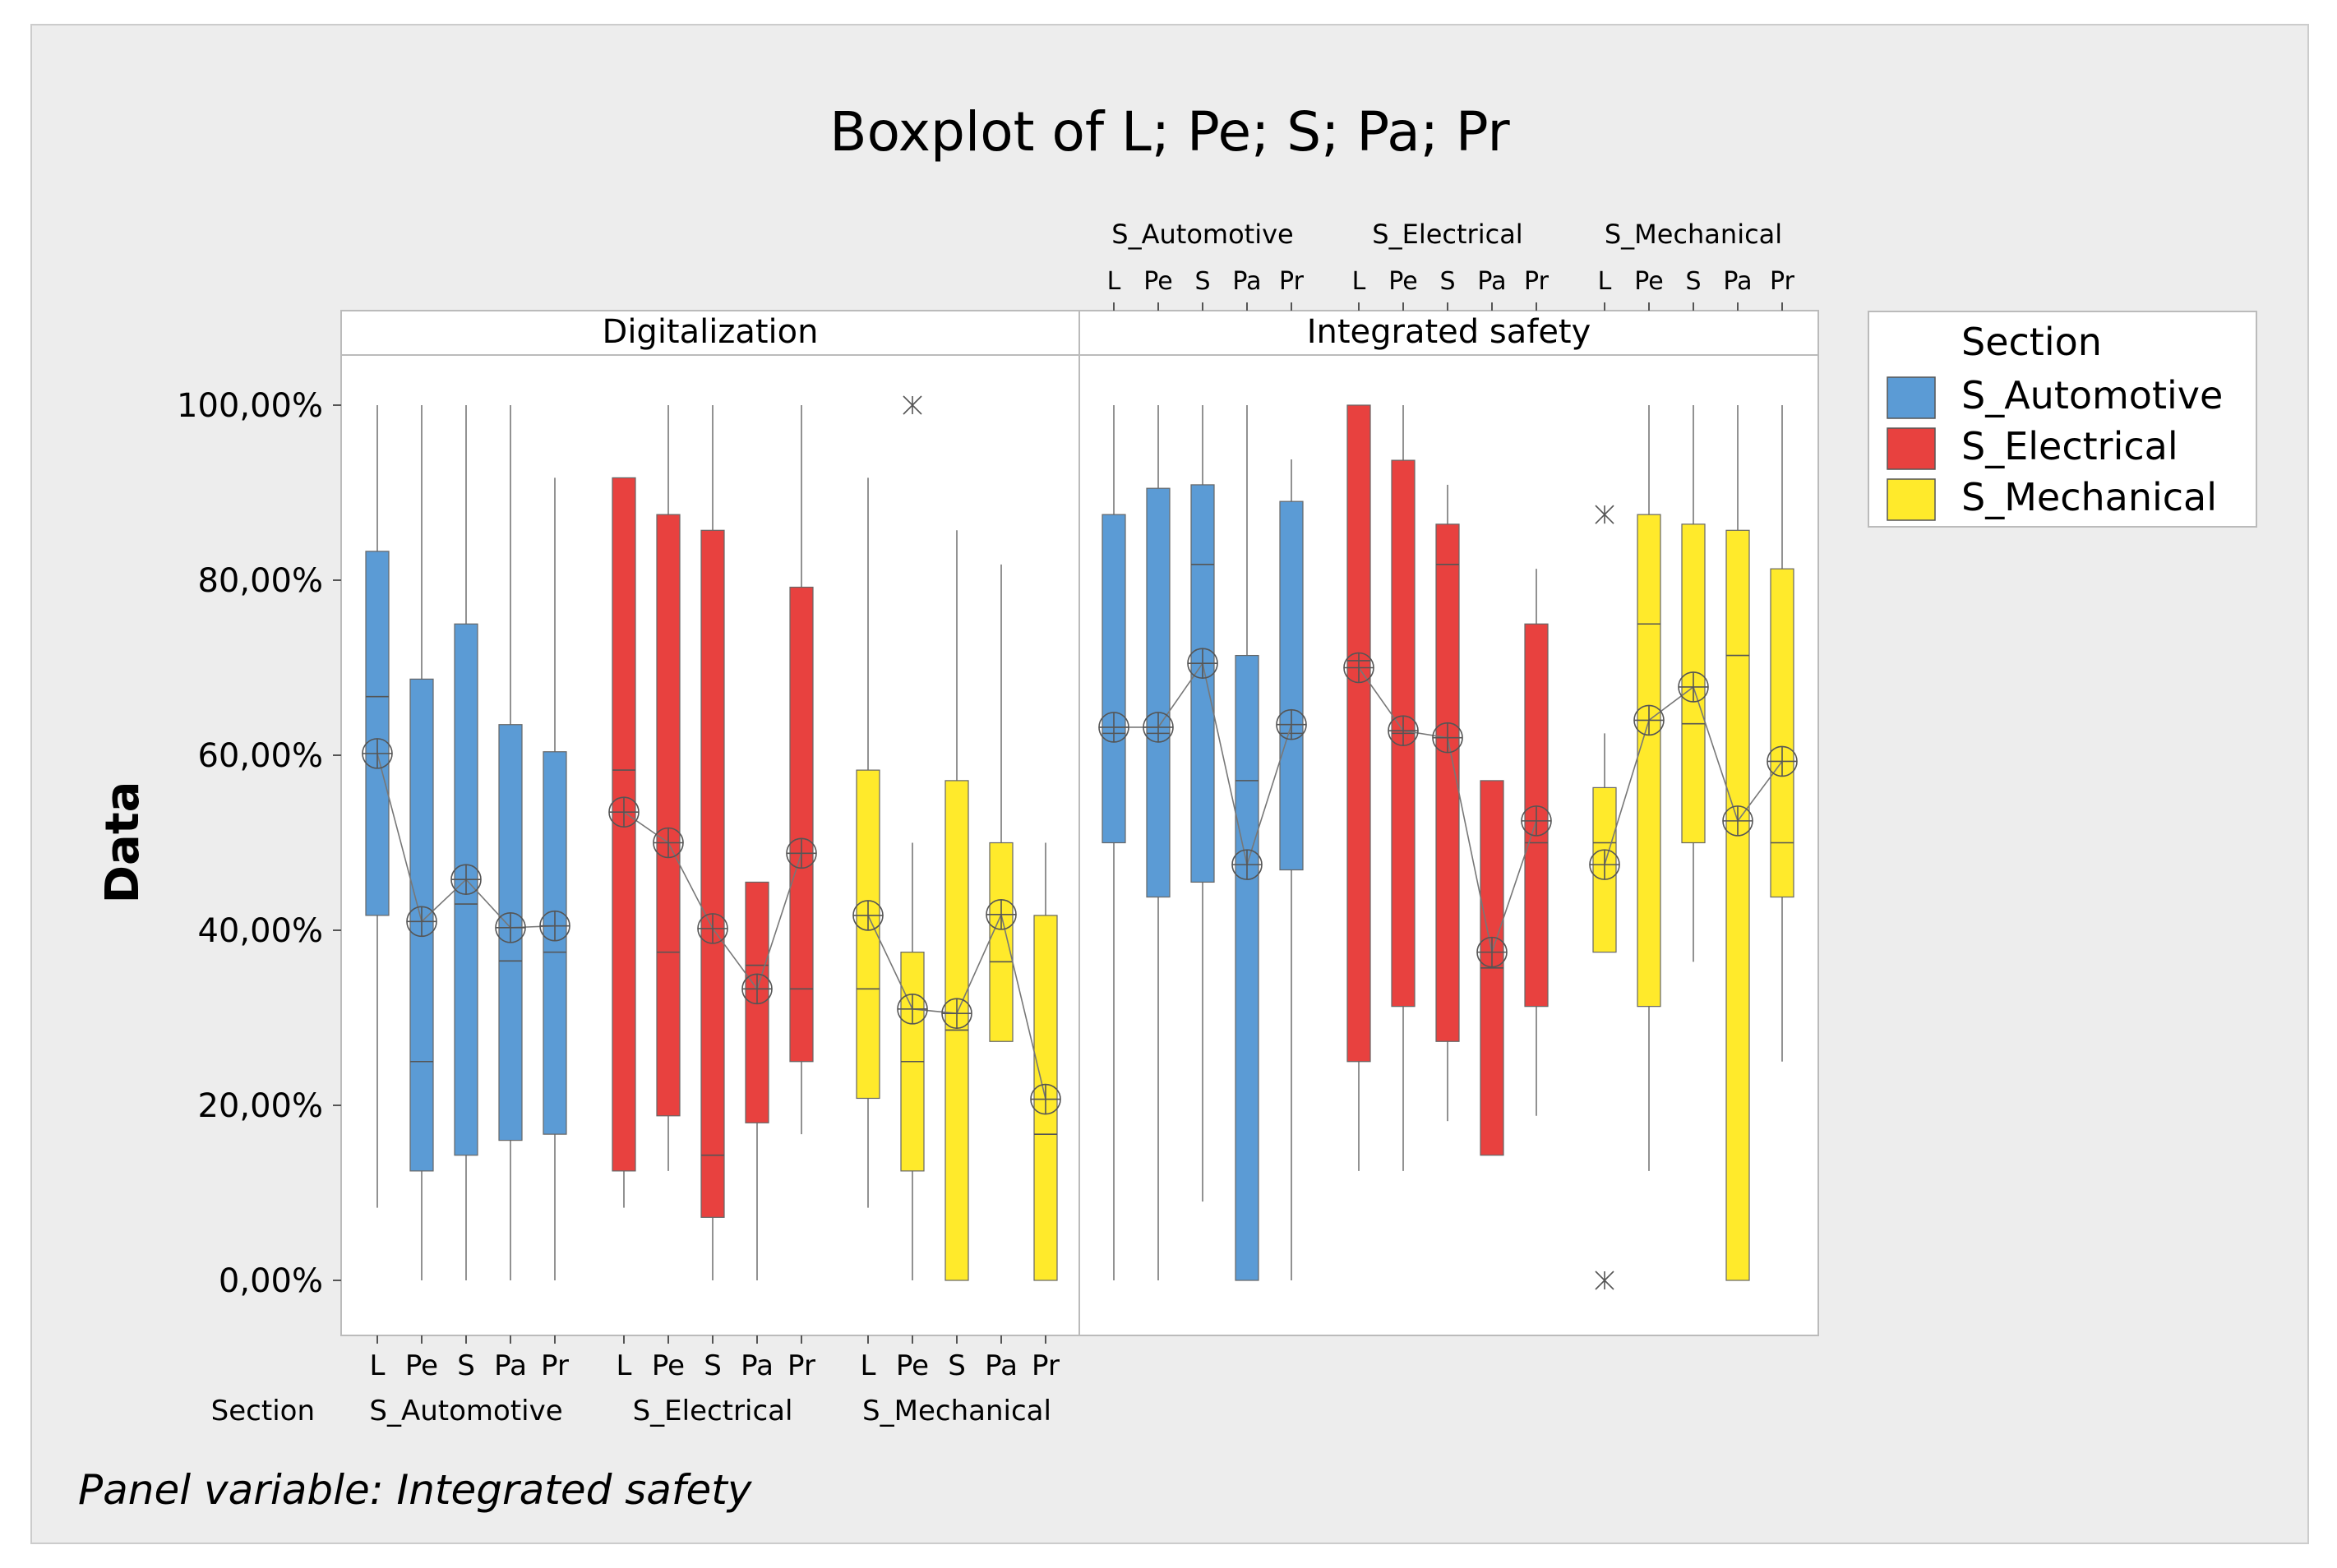 Image resolution: width=2337 pixels, height=1568 pixels. I want to click on y-tick-label: 0,00%, so click(271, 1281).